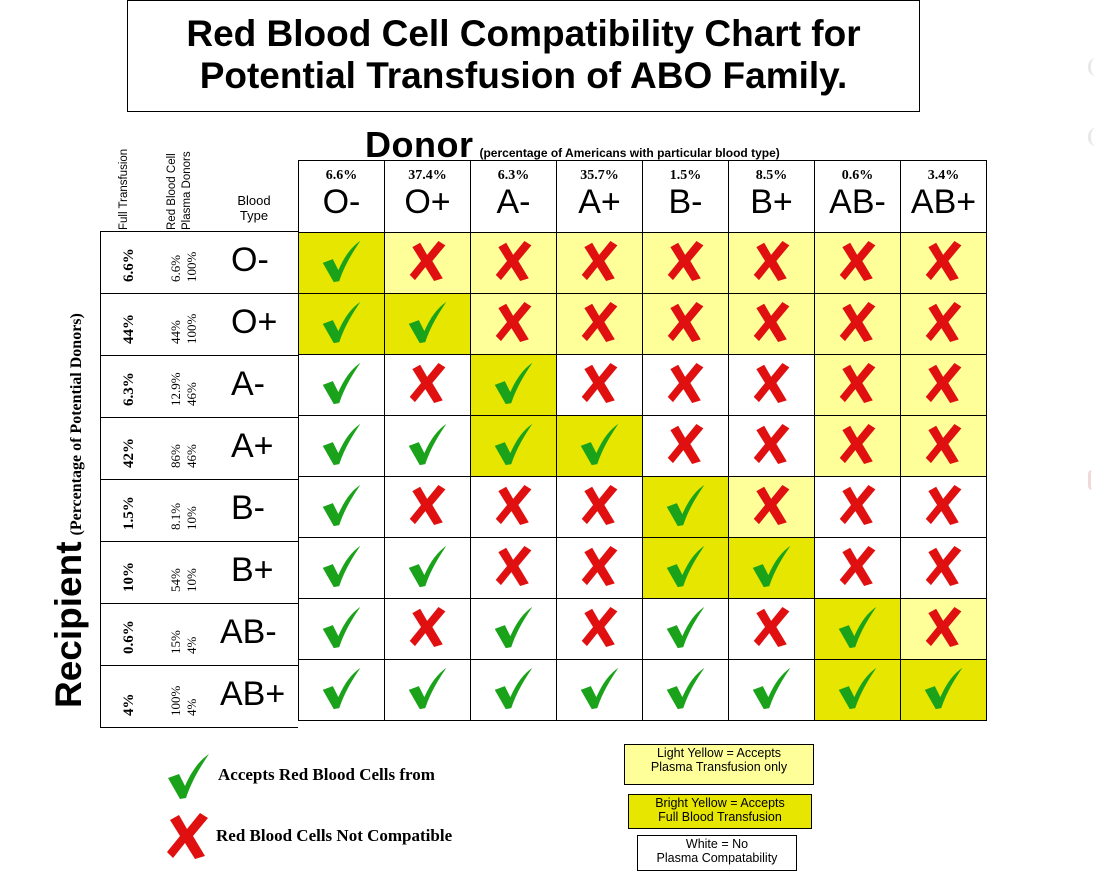 Image resolution: width=1104 pixels, height=882 pixels. Describe the element at coordinates (254, 215) in the screenshot. I see `blood-type-header-line2: Type` at that location.